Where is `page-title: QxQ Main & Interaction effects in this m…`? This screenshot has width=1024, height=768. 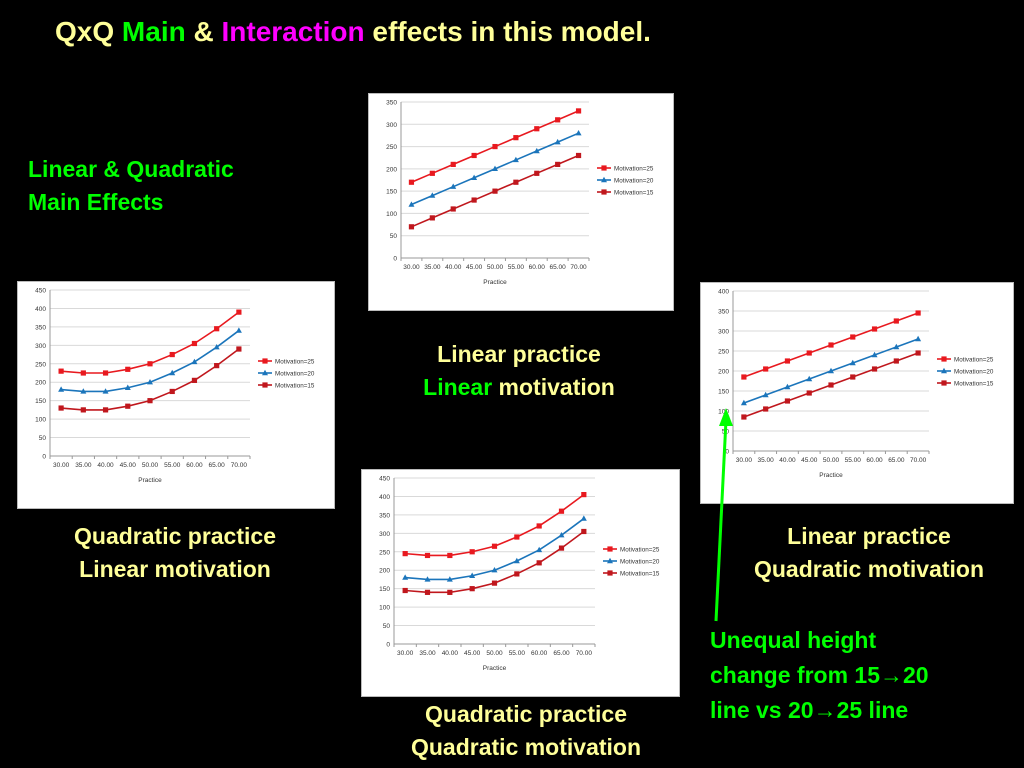 page-title: QxQ Main & Interaction effects in this m… is located at coordinates (353, 32).